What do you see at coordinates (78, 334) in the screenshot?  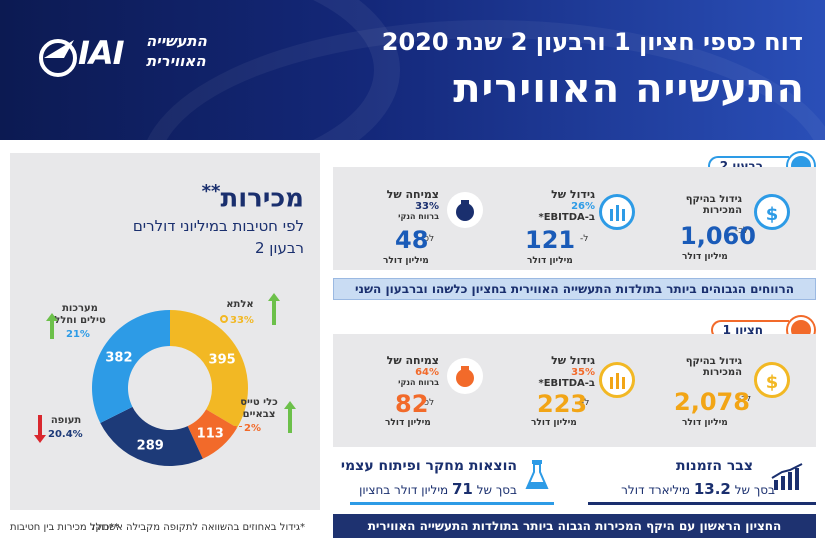 I see `segment-pct-missiles-space: 21%` at bounding box center [78, 334].